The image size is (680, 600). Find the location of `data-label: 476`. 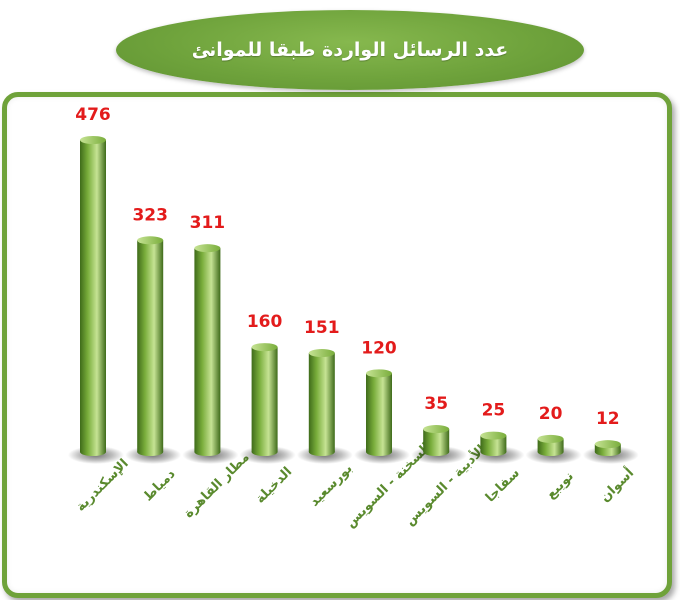

data-label: 476 is located at coordinates (93, 115).